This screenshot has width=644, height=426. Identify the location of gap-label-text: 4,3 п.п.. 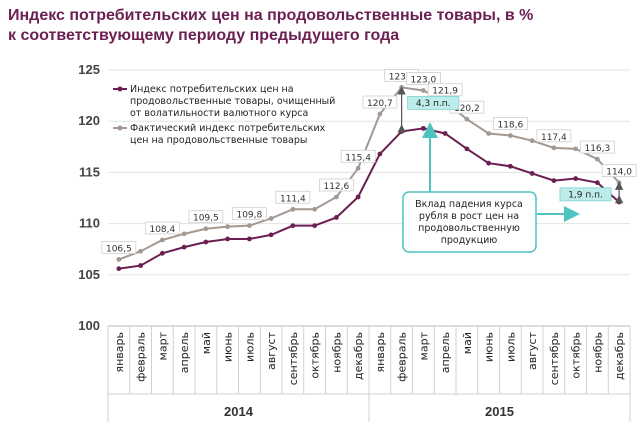
(433, 104).